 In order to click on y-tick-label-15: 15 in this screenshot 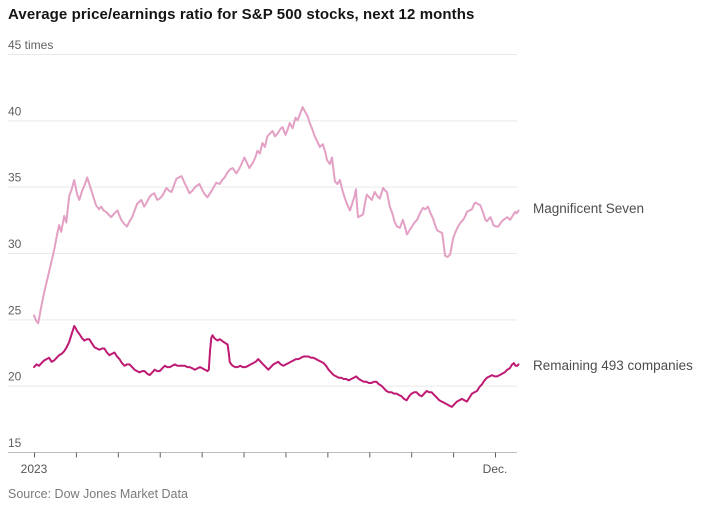, I will do `click(15, 443)`.